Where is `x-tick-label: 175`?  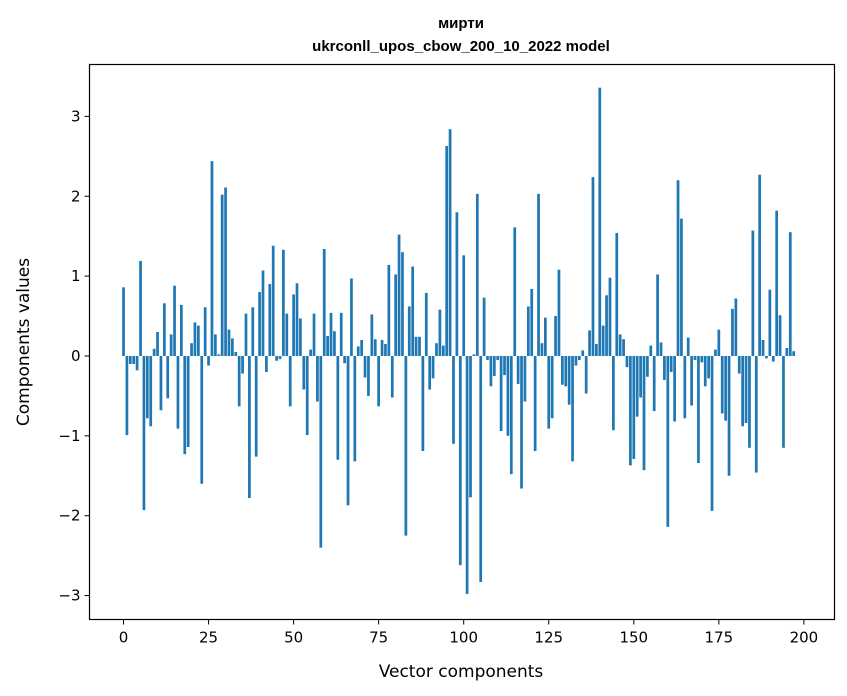 x-tick-label: 175 is located at coordinates (719, 638).